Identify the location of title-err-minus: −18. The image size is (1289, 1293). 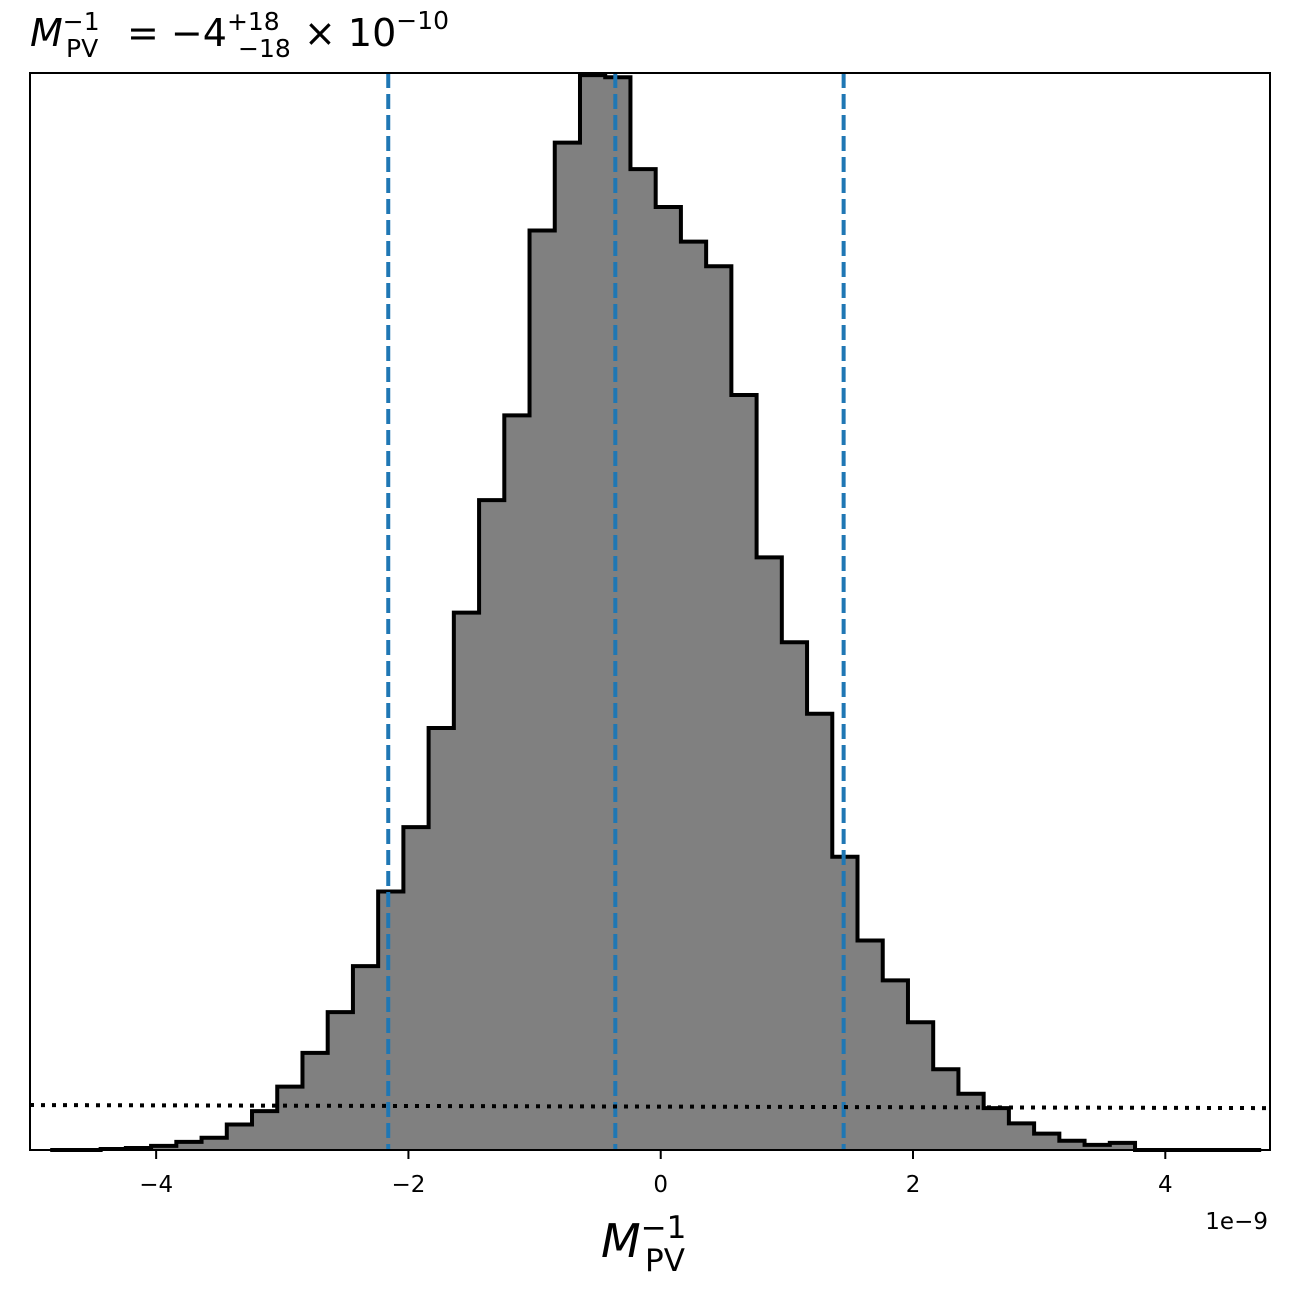
(264, 48).